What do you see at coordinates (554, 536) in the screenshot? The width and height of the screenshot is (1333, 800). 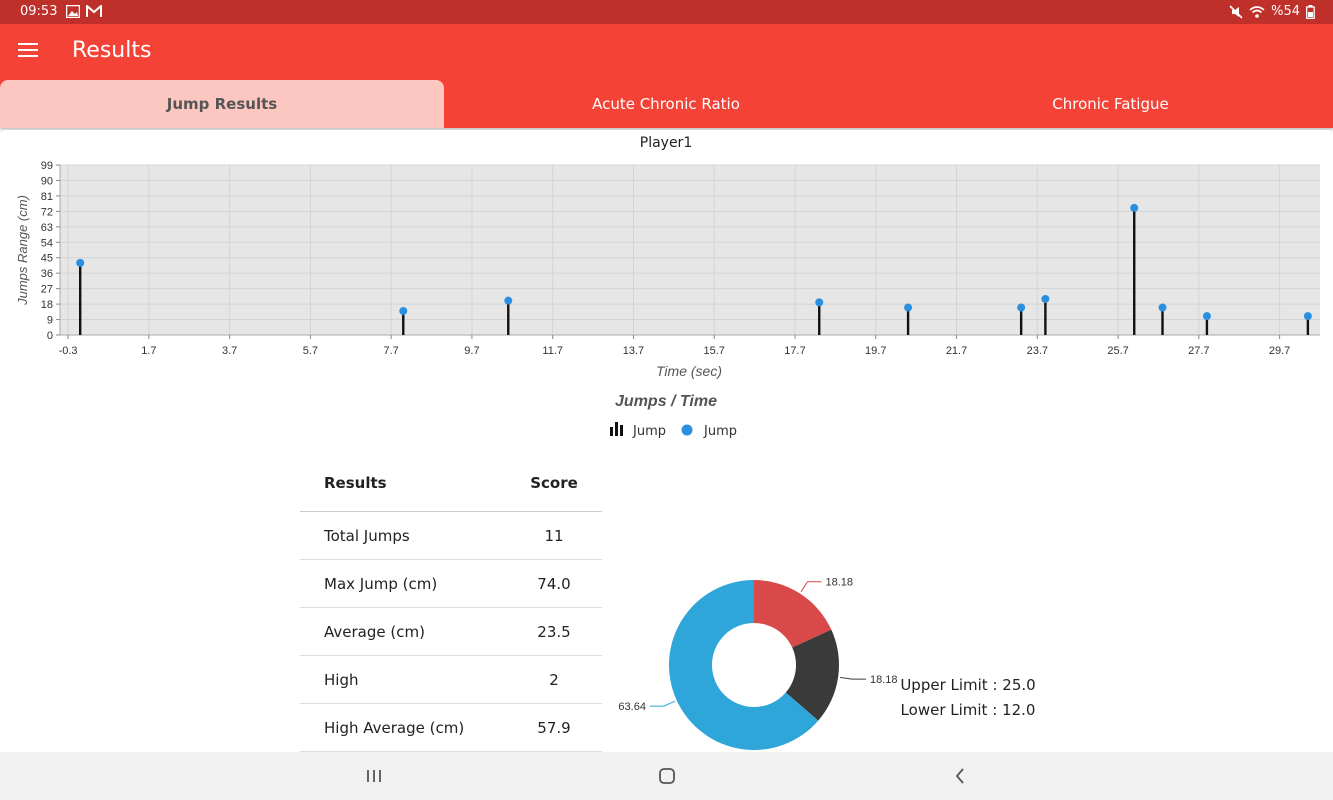 I see `row-value: 11` at bounding box center [554, 536].